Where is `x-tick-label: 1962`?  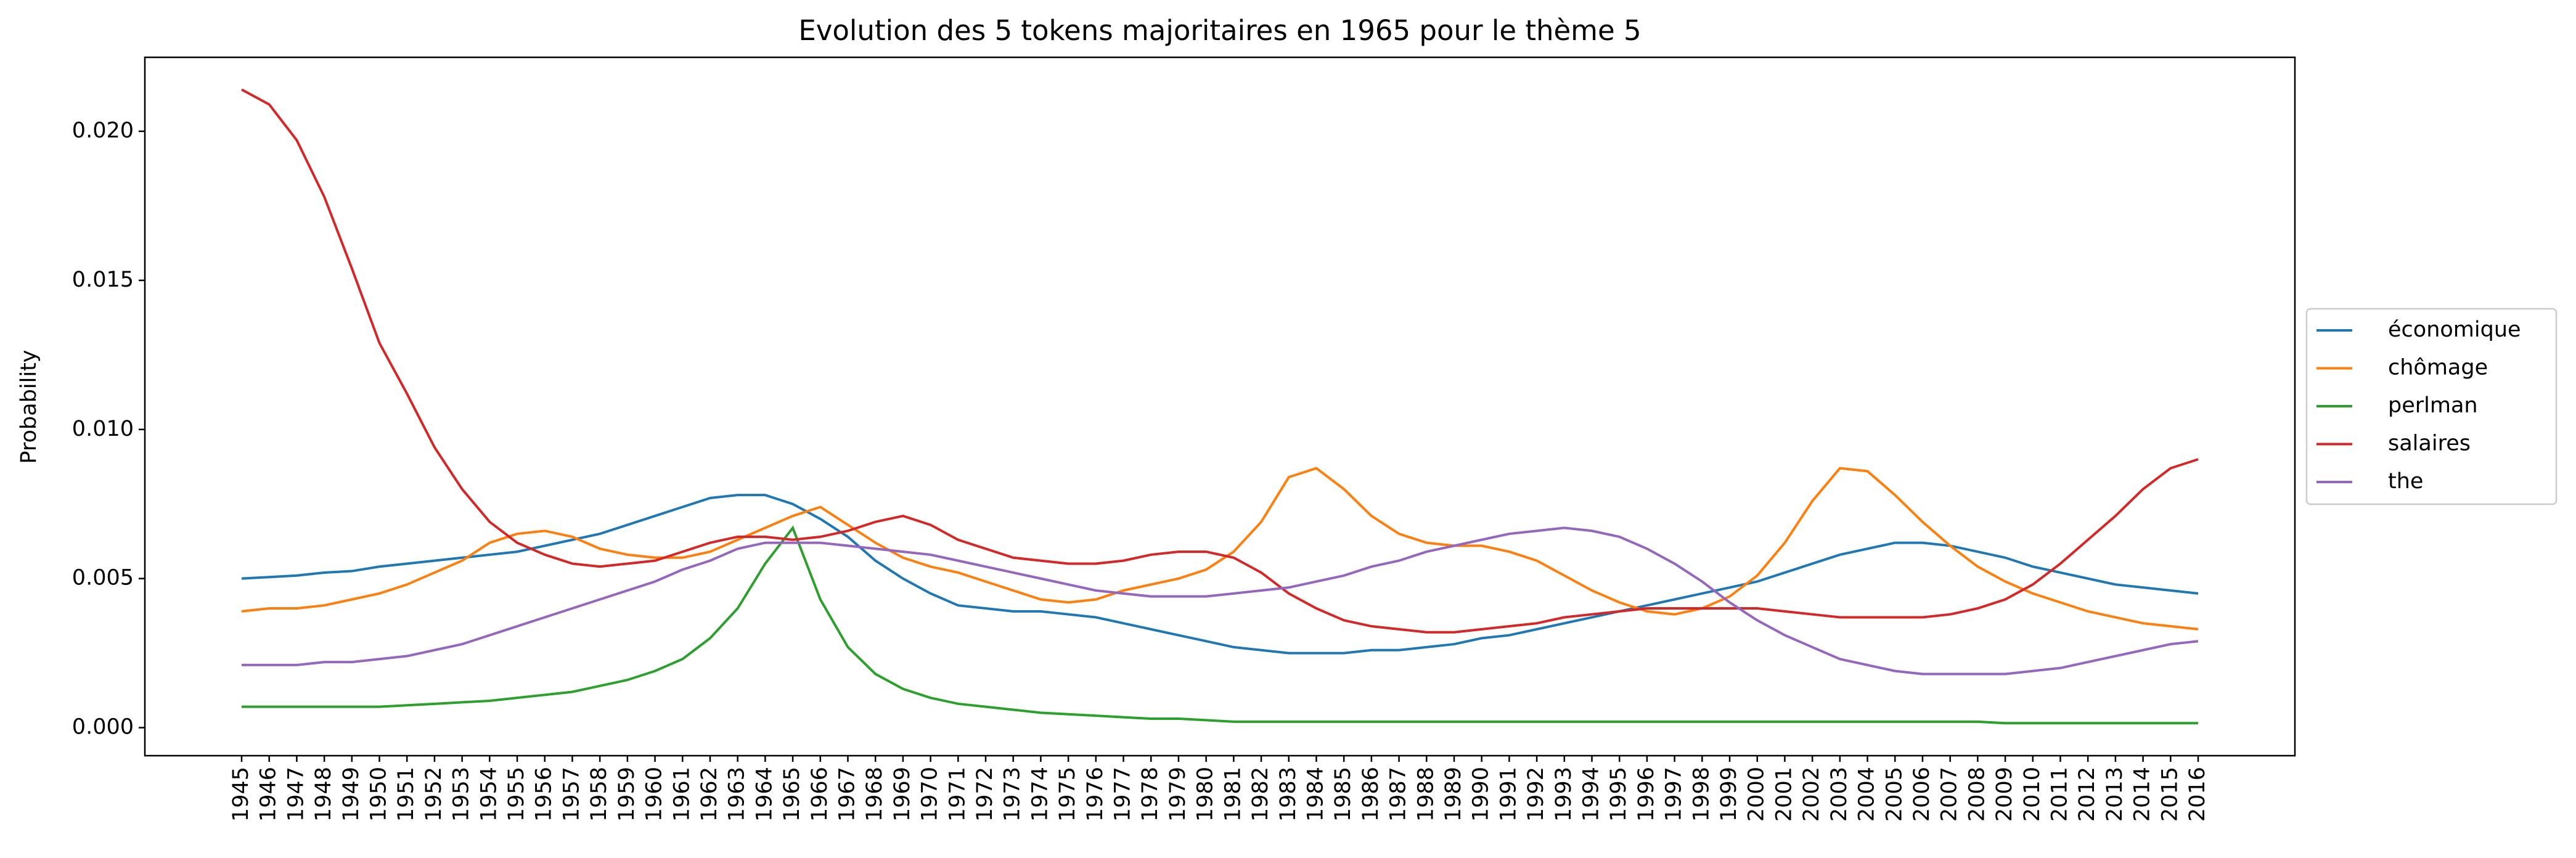 x-tick-label: 1962 is located at coordinates (709, 795).